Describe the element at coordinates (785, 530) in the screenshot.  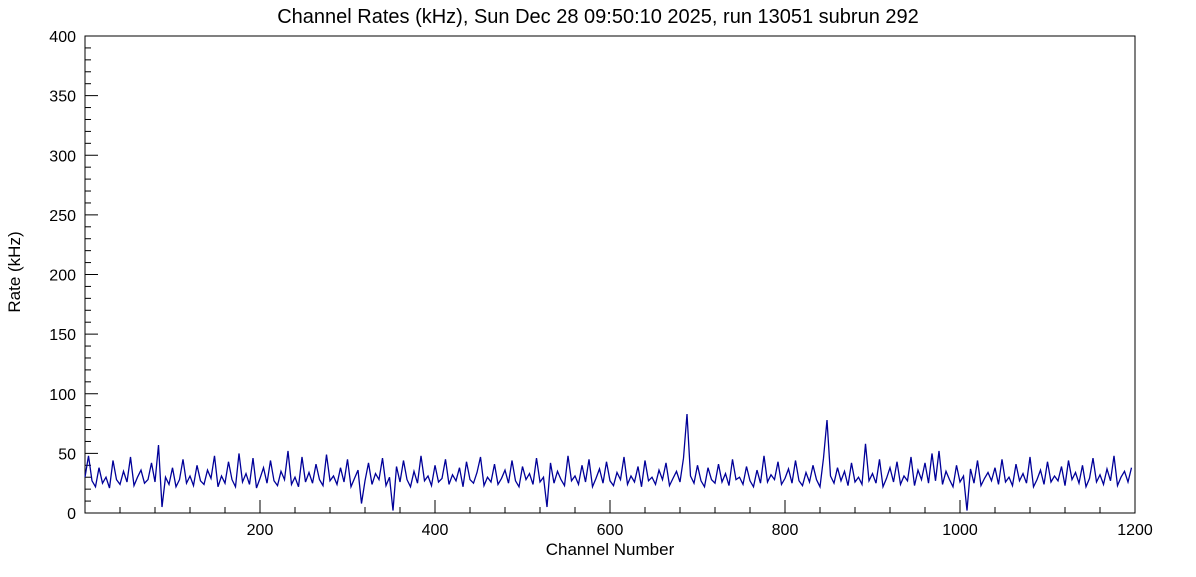
I see `x-tick-label: 800` at that location.